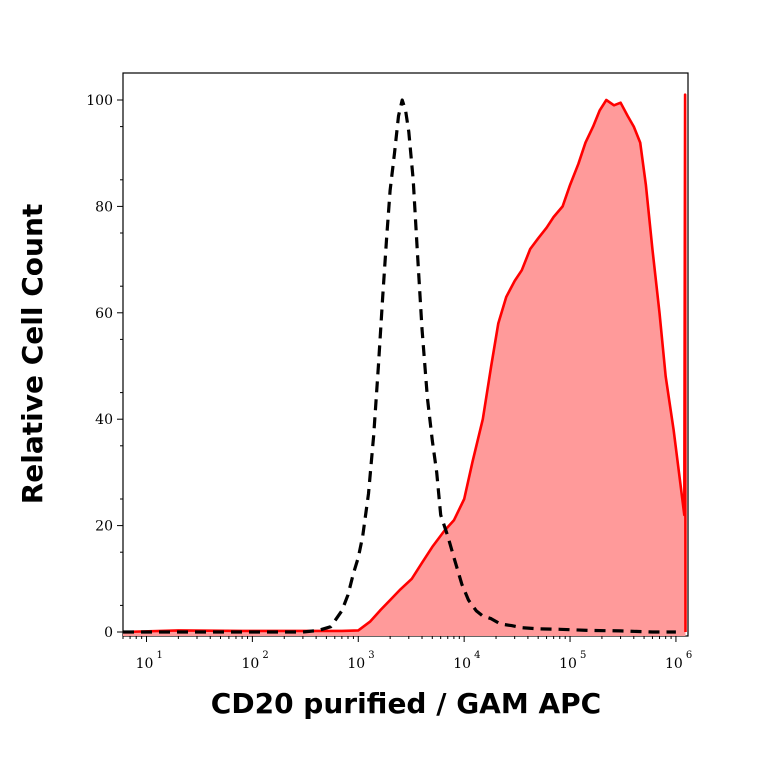  Describe the element at coordinates (689, 655) in the screenshot. I see `x-tick-exponent: 6` at that location.